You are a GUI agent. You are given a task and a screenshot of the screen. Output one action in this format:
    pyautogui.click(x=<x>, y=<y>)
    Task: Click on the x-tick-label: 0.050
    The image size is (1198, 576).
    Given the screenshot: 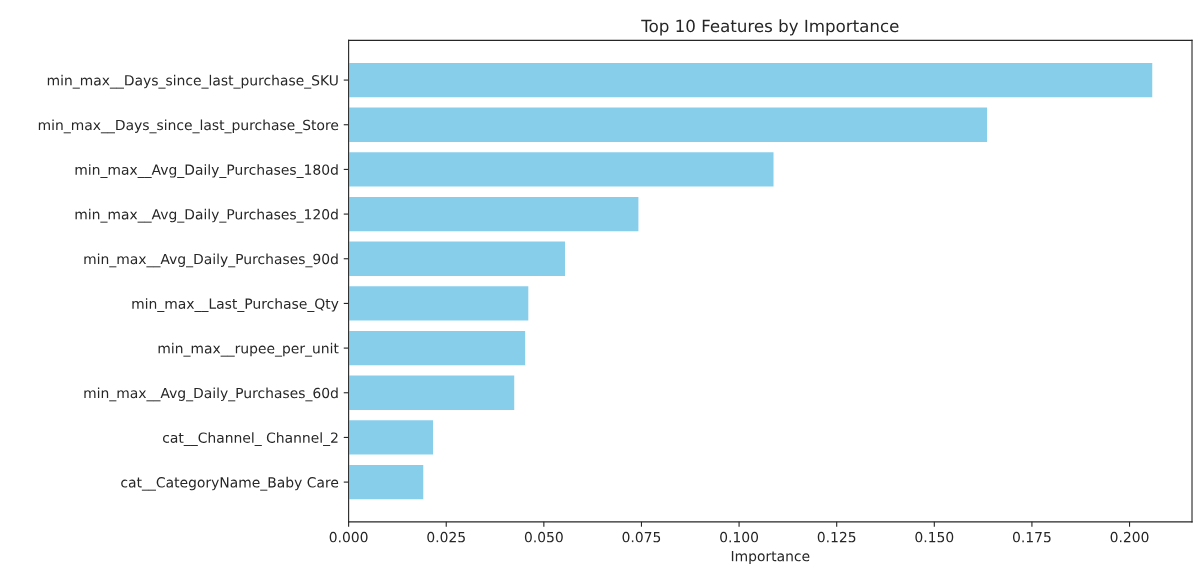 What is the action you would take?
    pyautogui.click(x=543, y=537)
    